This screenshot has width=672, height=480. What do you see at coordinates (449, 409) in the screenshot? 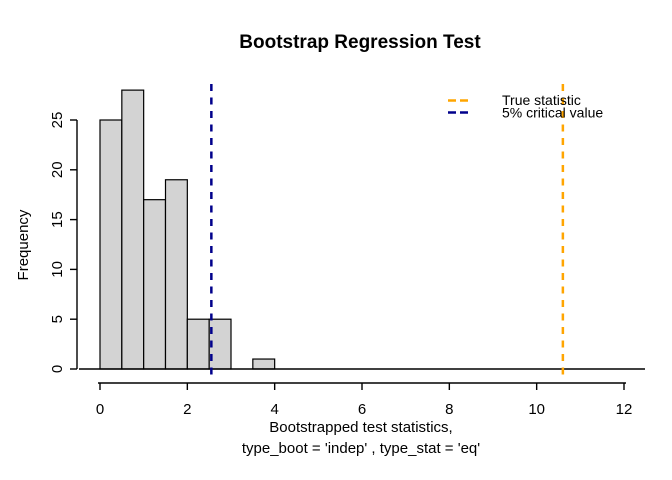
I see `x-tick-label: 8` at bounding box center [449, 409].